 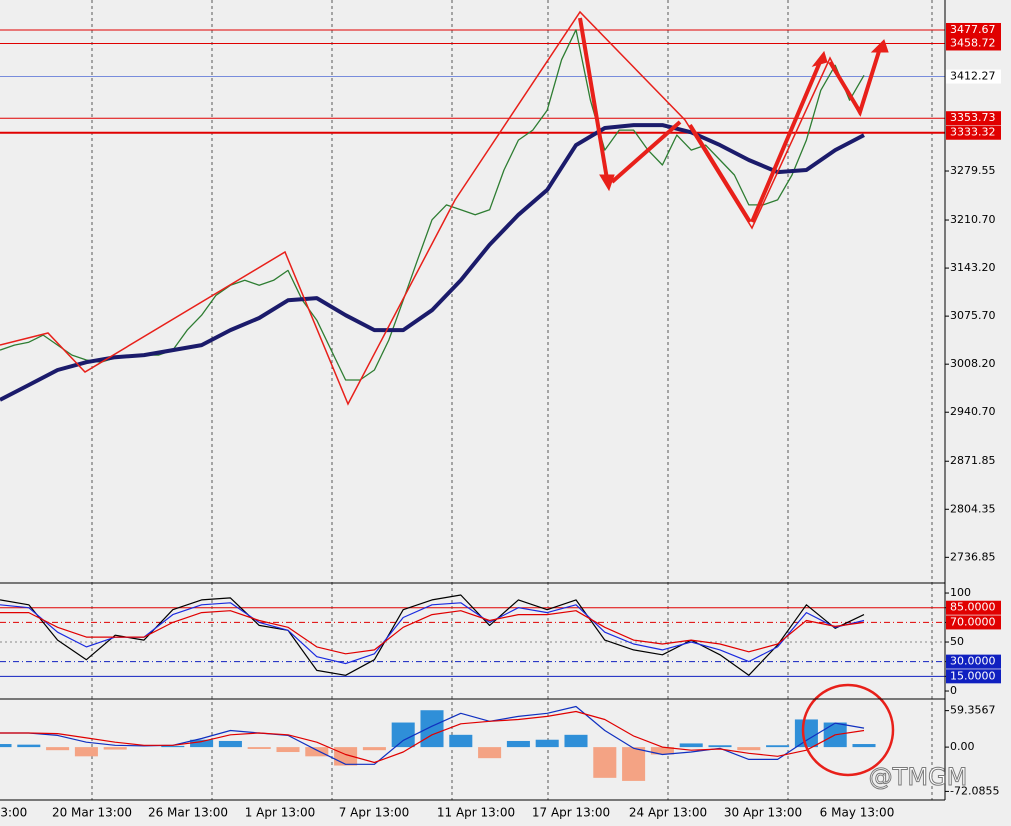 What do you see at coordinates (973, 508) in the screenshot?
I see `y-tick-label: 2804.35` at bounding box center [973, 508].